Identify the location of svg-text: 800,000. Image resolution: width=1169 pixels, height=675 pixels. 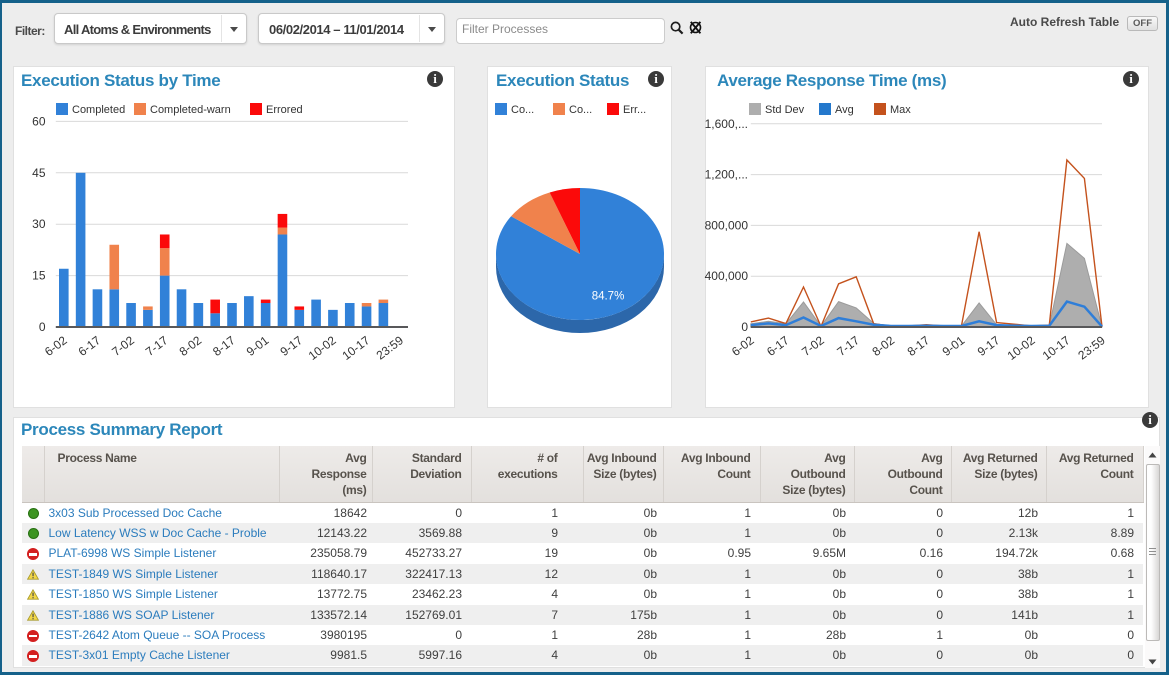
(727, 225).